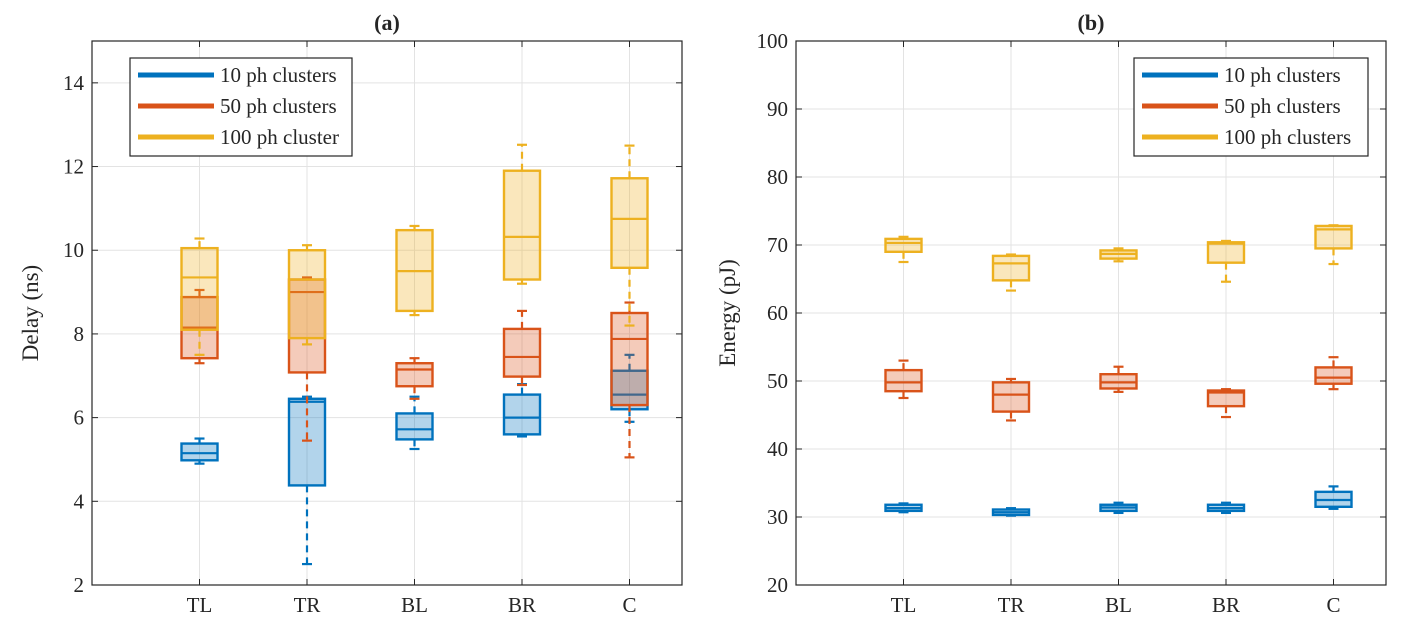 The height and width of the screenshot is (623, 1409). I want to click on panel-a-x-tick-label-c: C, so click(629, 605).